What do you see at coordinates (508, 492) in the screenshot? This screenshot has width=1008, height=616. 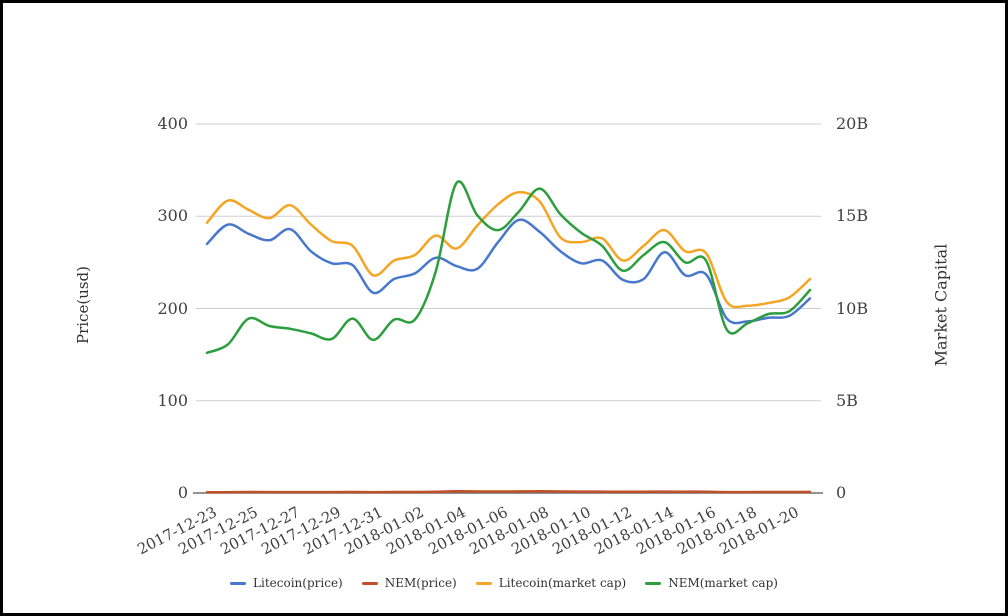 I see `series-line-nem-price` at bounding box center [508, 492].